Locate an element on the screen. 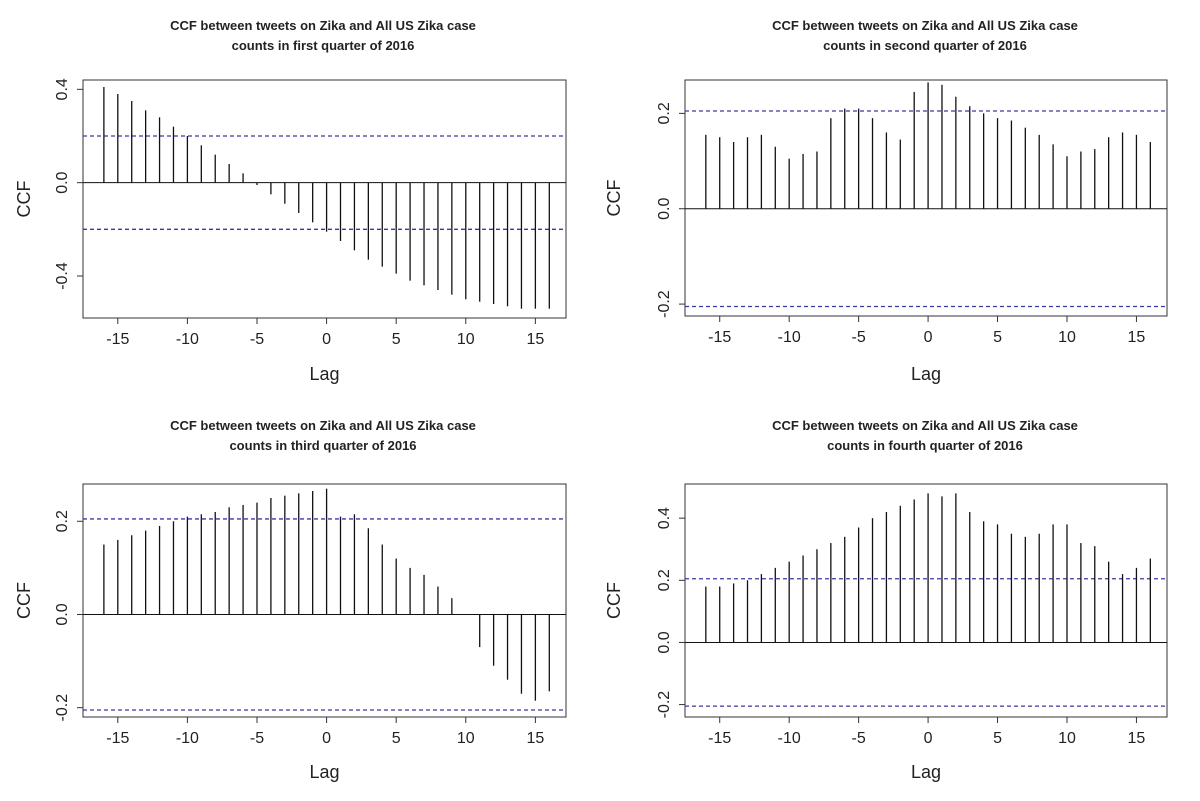  chart-title-line2: counts in first quarter of 2016 is located at coordinates (323, 45).